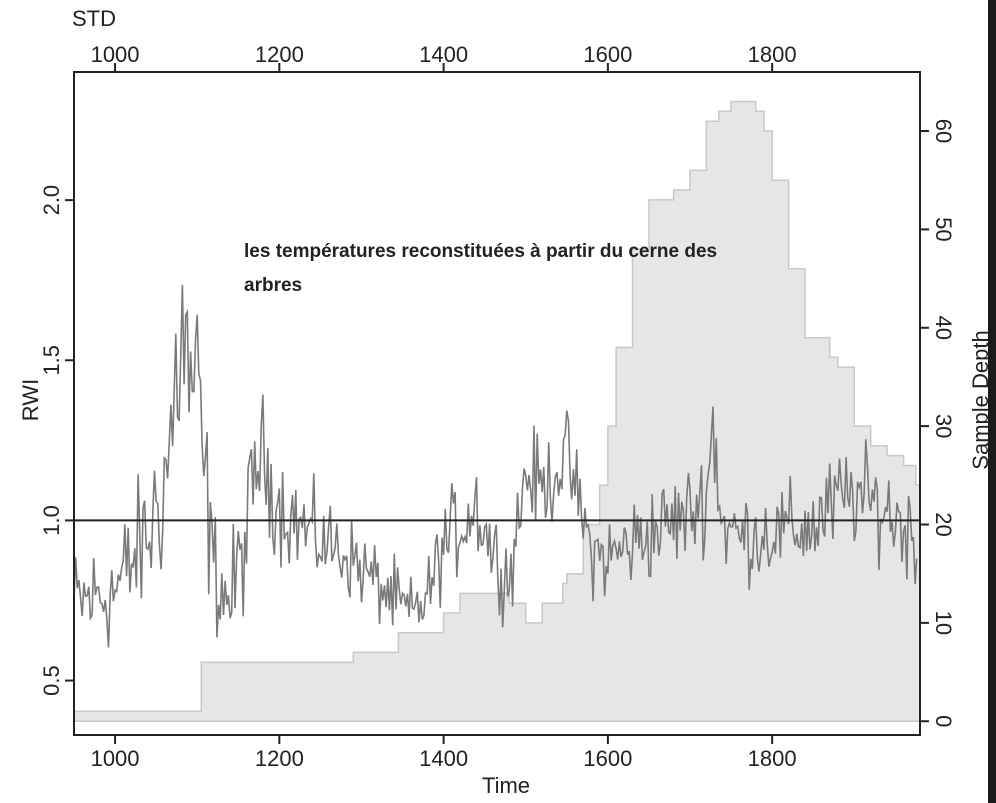 The width and height of the screenshot is (996, 803). I want to click on y-tick-label: 1.5, so click(51, 360).